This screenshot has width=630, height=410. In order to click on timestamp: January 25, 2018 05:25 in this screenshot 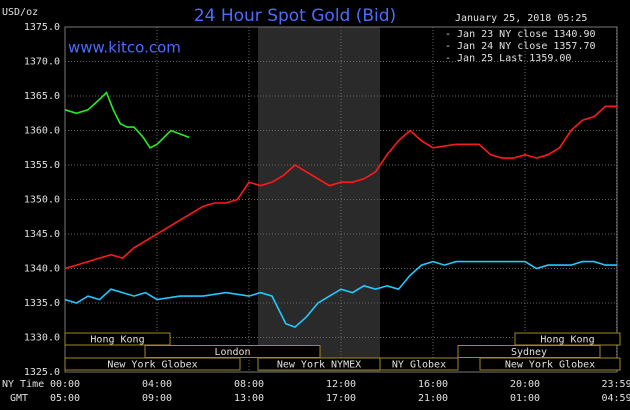, I will do `click(521, 18)`.